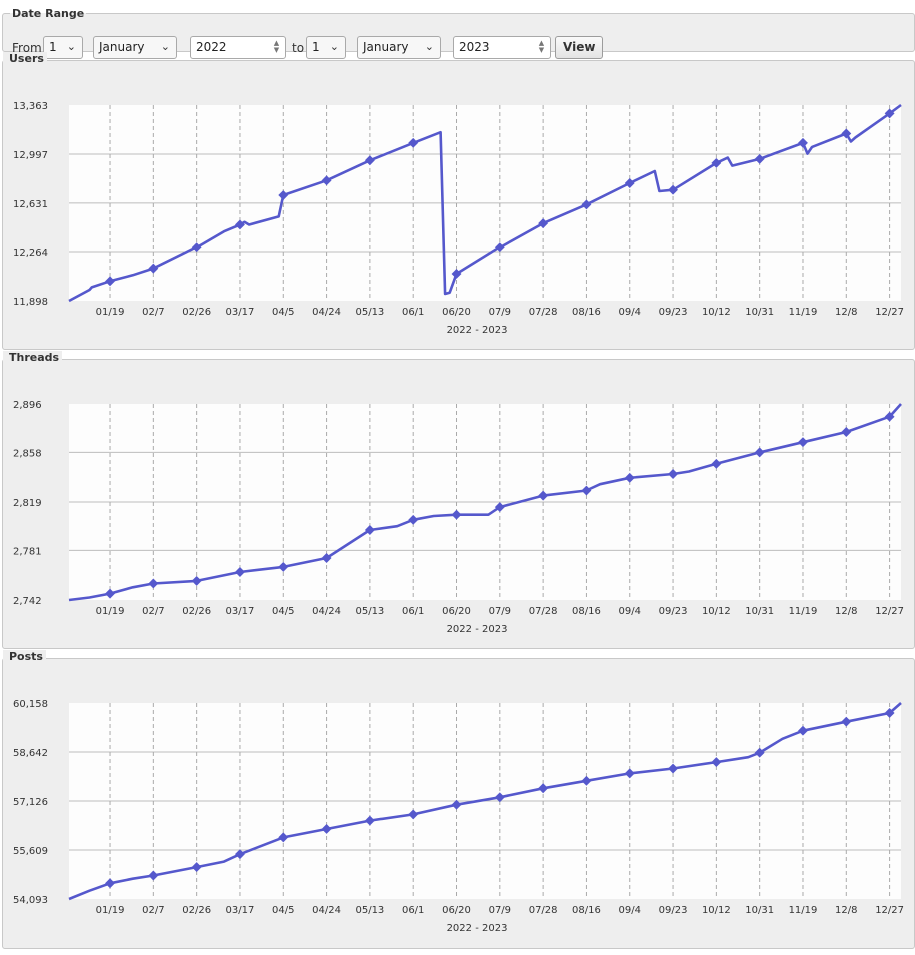 Image resolution: width=915 pixels, height=955 pixels. What do you see at coordinates (53, 47) in the screenshot?
I see `from-day-value: 1` at bounding box center [53, 47].